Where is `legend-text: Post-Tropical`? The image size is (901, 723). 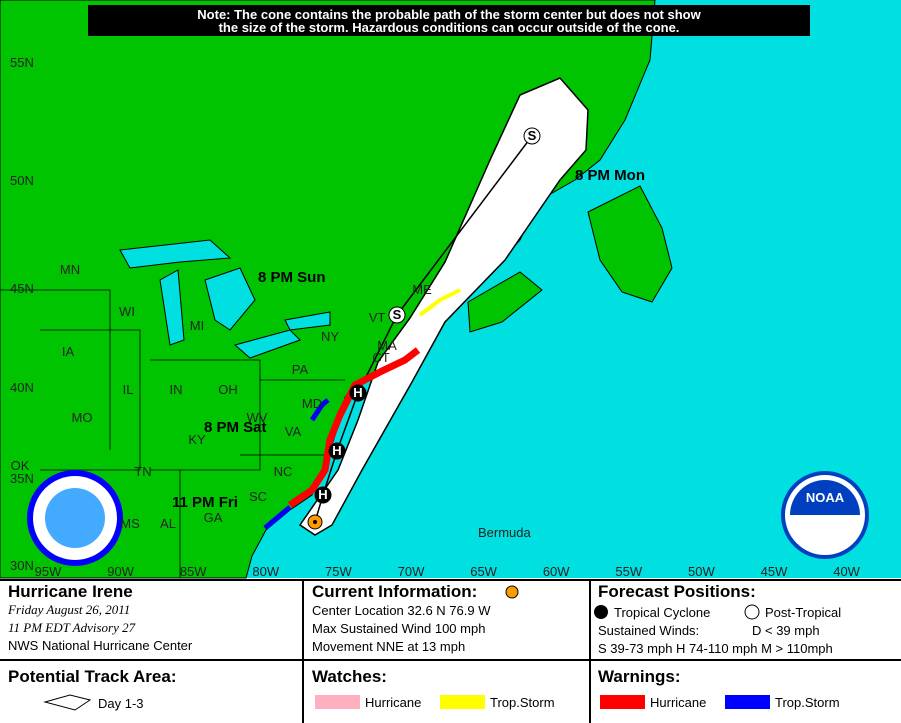 legend-text: Post-Tropical is located at coordinates (803, 612).